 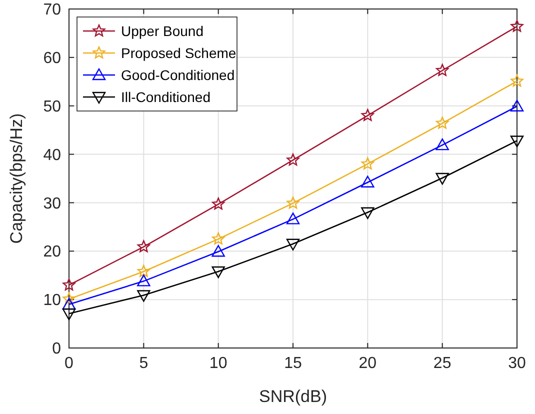 What do you see at coordinates (57, 349) in the screenshot?
I see `y-tick-label: 0` at bounding box center [57, 349].